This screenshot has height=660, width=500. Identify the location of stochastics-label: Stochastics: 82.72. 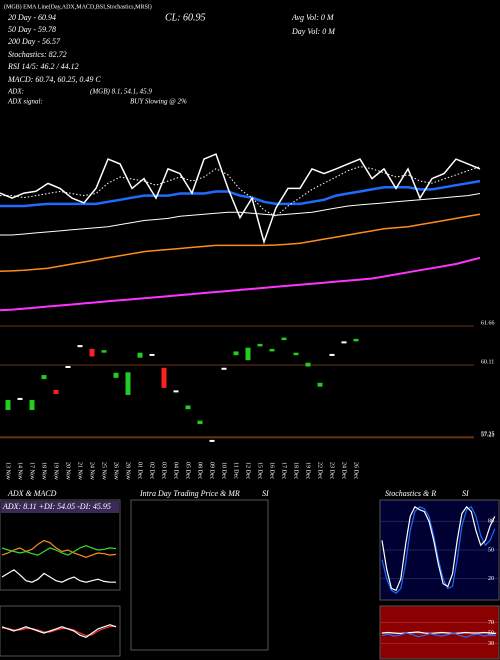
(37, 54).